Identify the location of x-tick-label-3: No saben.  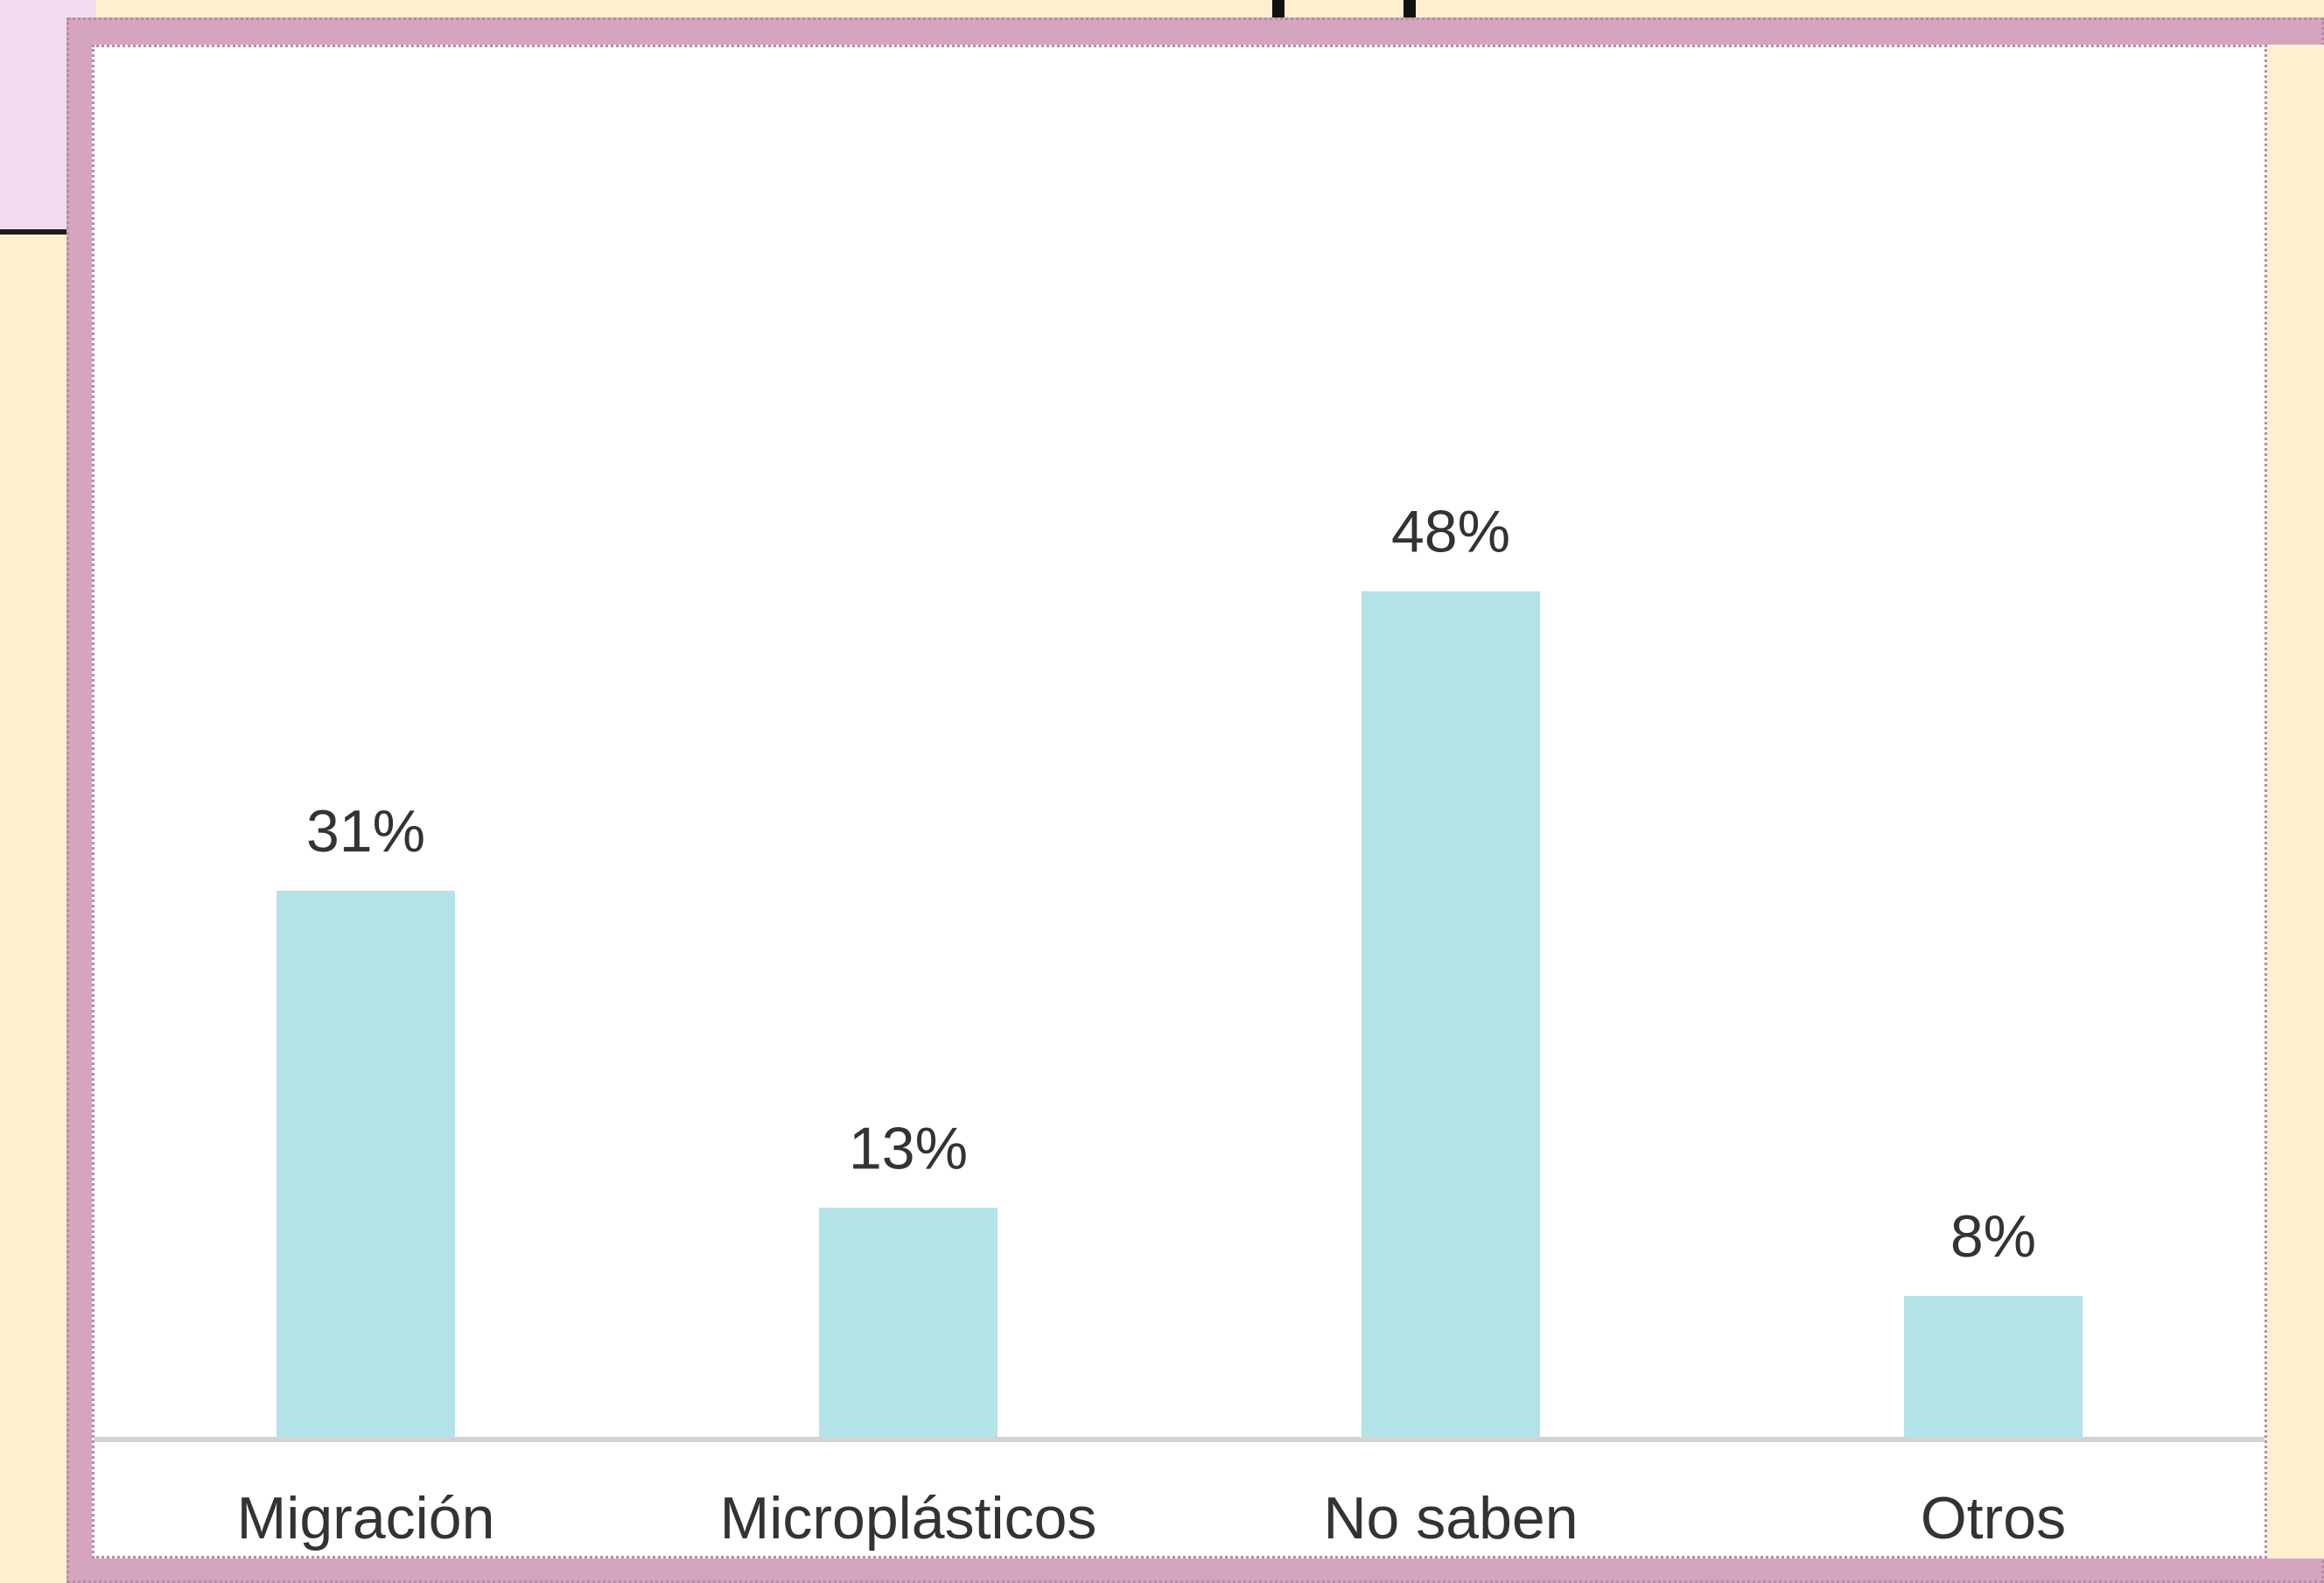
(1450, 1518).